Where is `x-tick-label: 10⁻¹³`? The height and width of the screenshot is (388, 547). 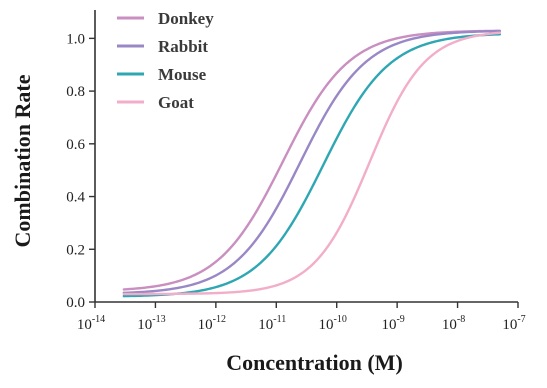
x-tick-label: 10⁻¹³ is located at coordinates (151, 323).